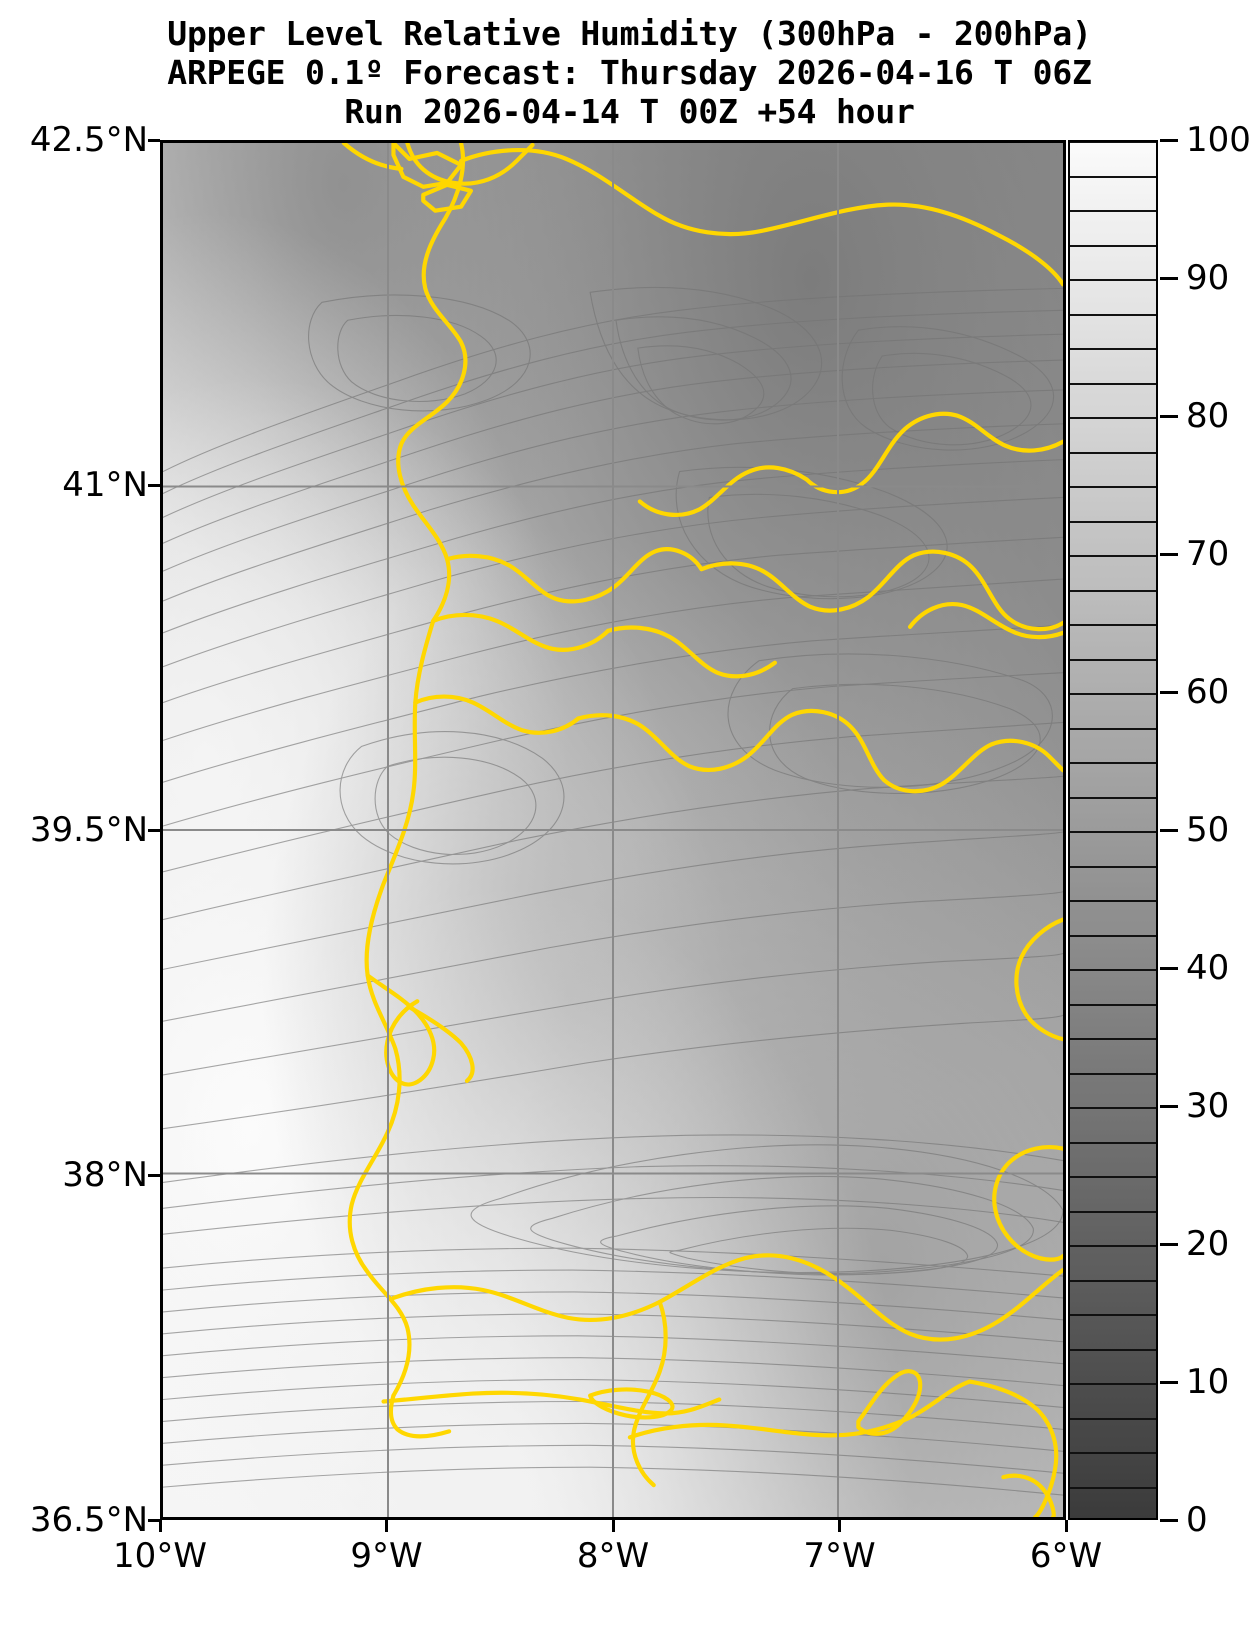 The image size is (1259, 1646). Describe the element at coordinates (839, 1556) in the screenshot. I see `x-tick-label: 7°W` at that location.